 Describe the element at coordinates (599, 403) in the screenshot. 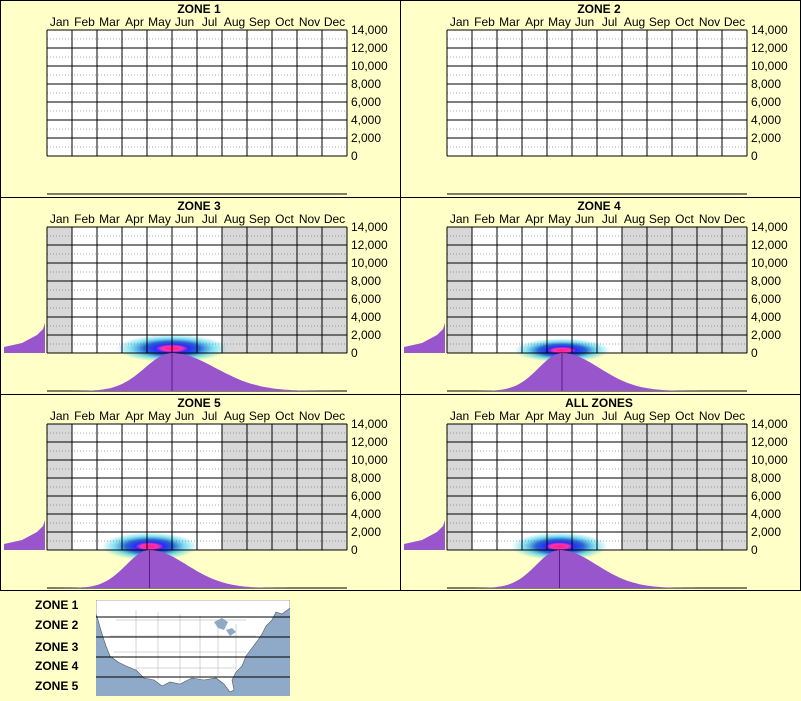

I see `chart-title: ALL ZONES` at that location.